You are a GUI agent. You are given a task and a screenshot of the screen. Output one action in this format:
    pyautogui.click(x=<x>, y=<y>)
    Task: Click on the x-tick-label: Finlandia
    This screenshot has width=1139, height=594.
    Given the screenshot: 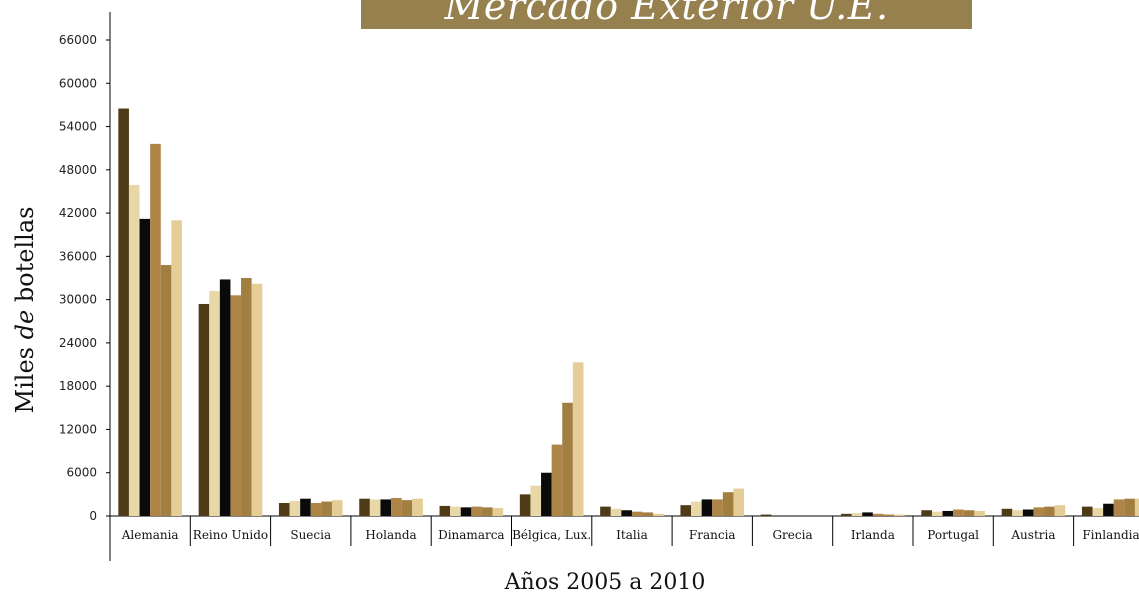 What is the action you would take?
    pyautogui.click(x=1110, y=535)
    